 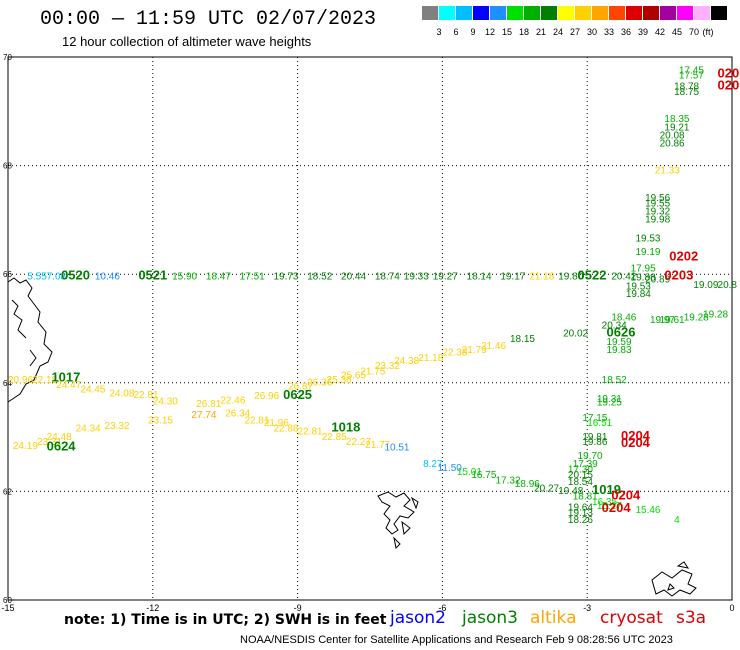 I want to click on shetland-islands-coastline, so click(x=674, y=579).